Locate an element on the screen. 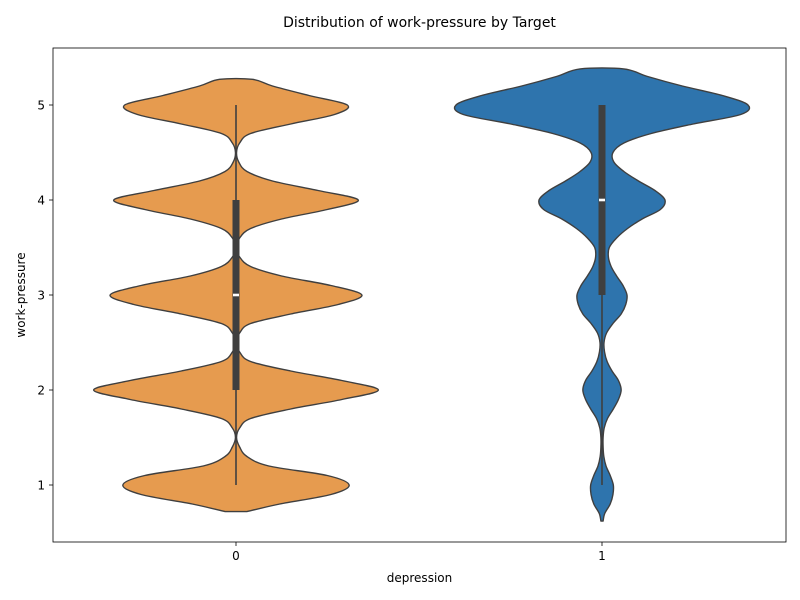  y-tick-label-2: 2 is located at coordinates (41, 391).